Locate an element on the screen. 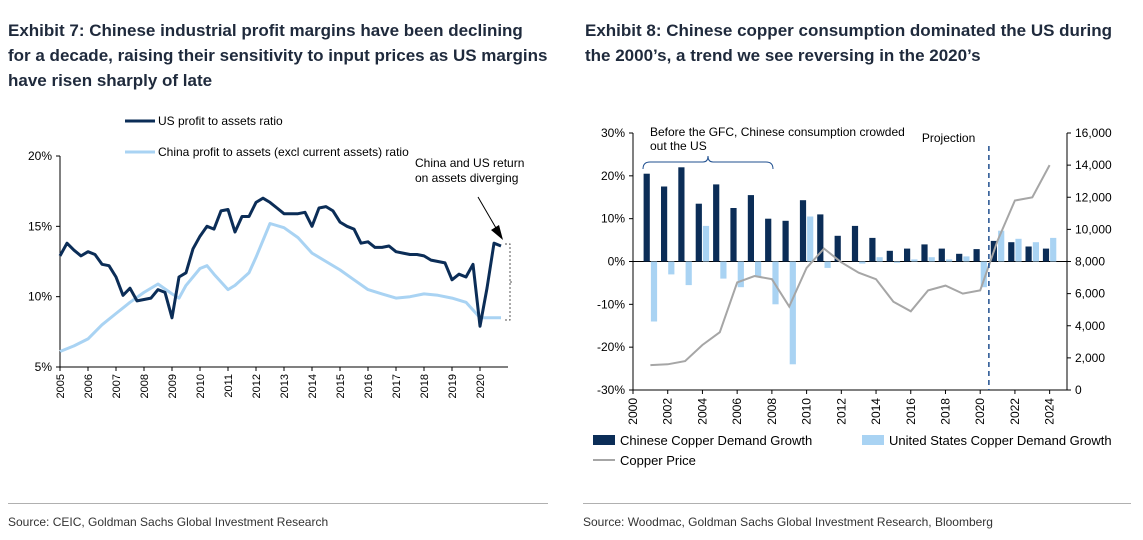 This screenshot has width=1143, height=540. exhibit7-x-tick-label: 2013 is located at coordinates (285, 386).